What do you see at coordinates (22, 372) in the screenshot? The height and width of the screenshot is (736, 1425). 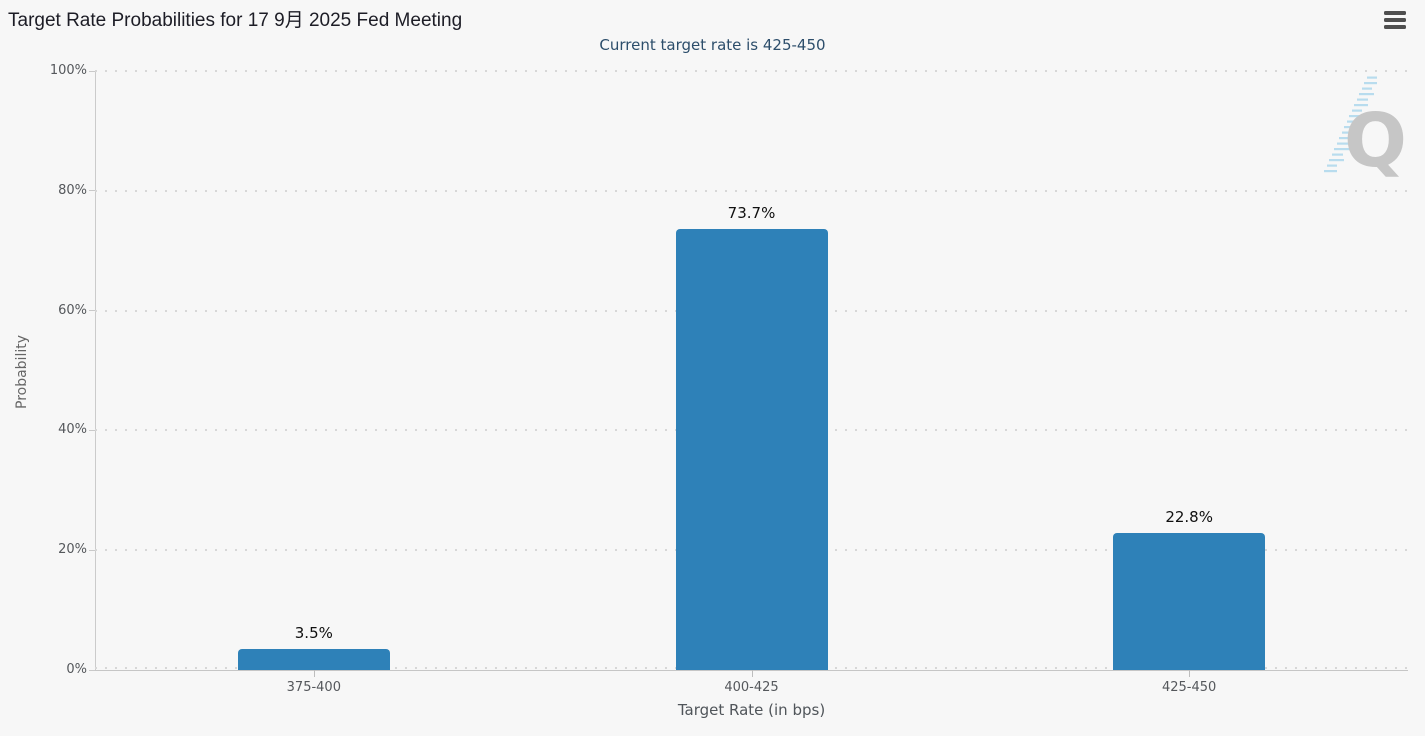 I see `y-axis-title: Probability` at bounding box center [22, 372].